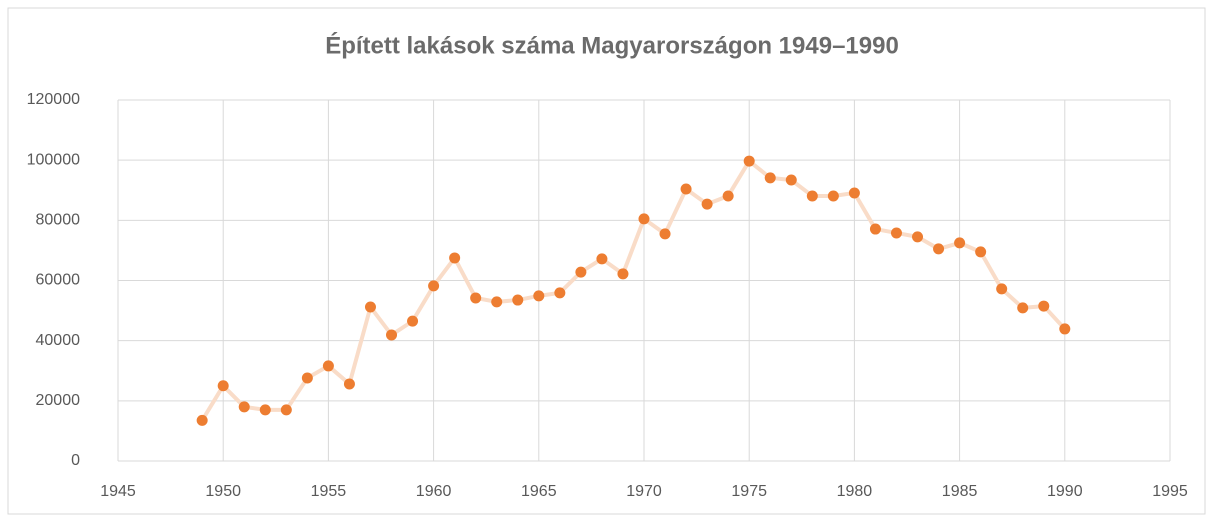 This screenshot has height=522, width=1213. What do you see at coordinates (329, 491) in the screenshot?
I see `x-tick-label: 1955` at bounding box center [329, 491].